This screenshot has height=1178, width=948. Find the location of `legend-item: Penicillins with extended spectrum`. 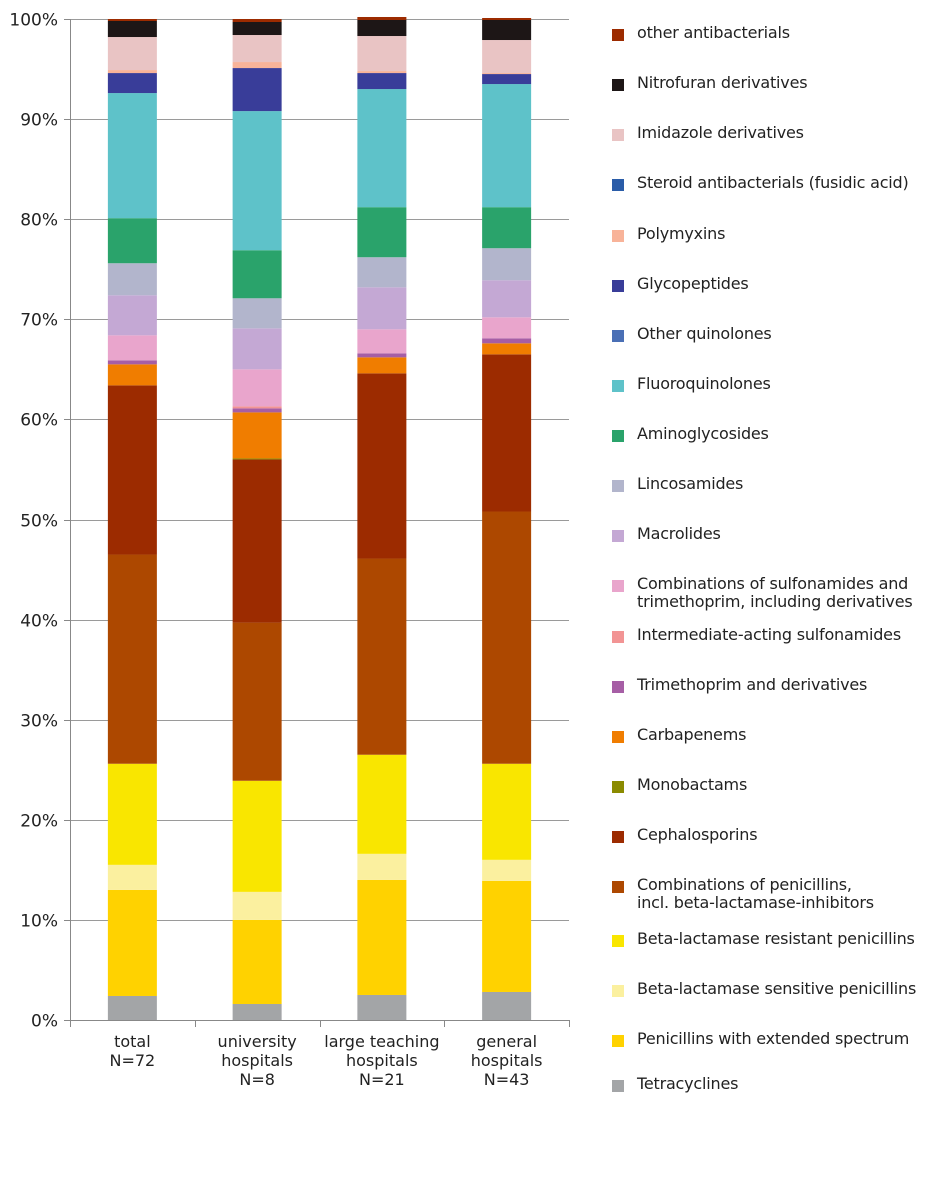

legend-item: Penicillins with extended spectrum is located at coordinates (780, 1039).